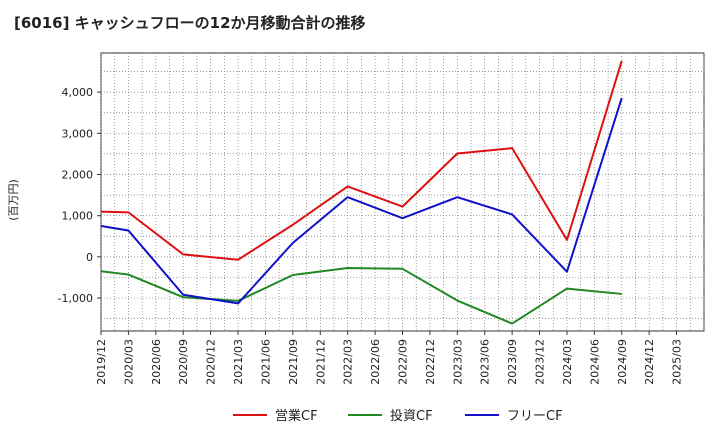  What do you see at coordinates (320, 362) in the screenshot?
I see `x-tick-label: 2021/12` at bounding box center [320, 362].